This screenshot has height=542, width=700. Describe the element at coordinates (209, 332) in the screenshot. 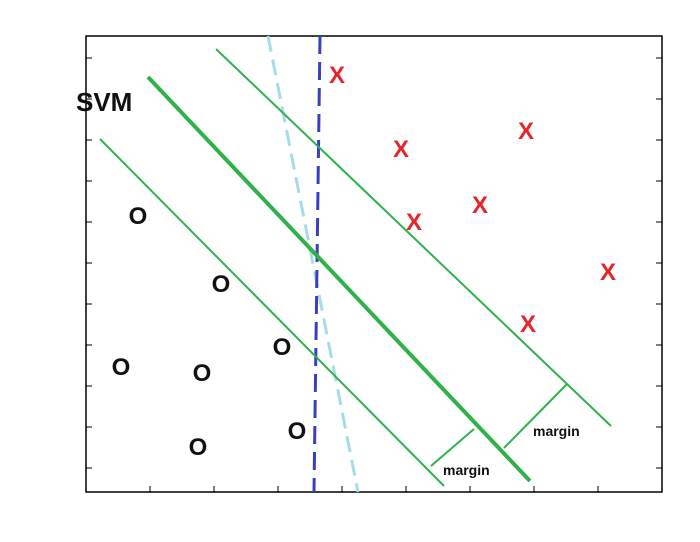

I see `o-points: O O O O O O O` at that location.